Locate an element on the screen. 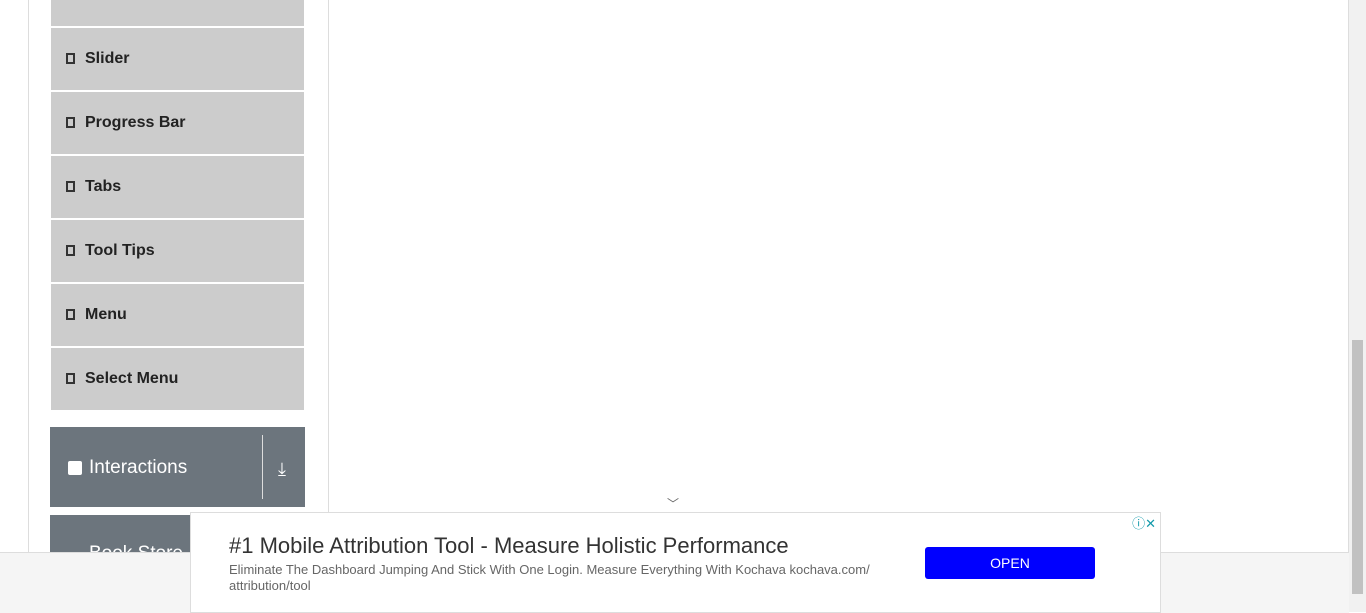  left-border is located at coordinates (28, 276).